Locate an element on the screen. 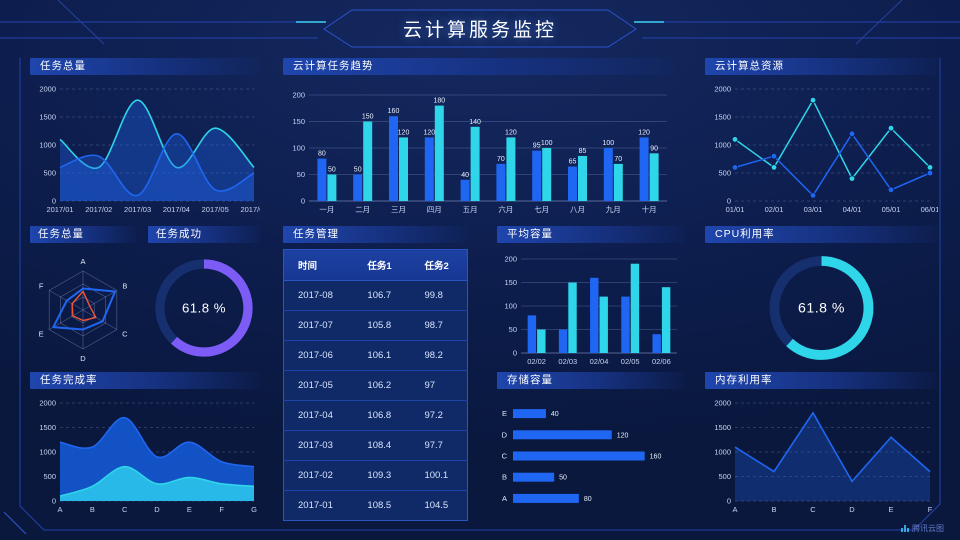 The height and width of the screenshot is (540, 960). svg-text: 80 is located at coordinates (588, 499).